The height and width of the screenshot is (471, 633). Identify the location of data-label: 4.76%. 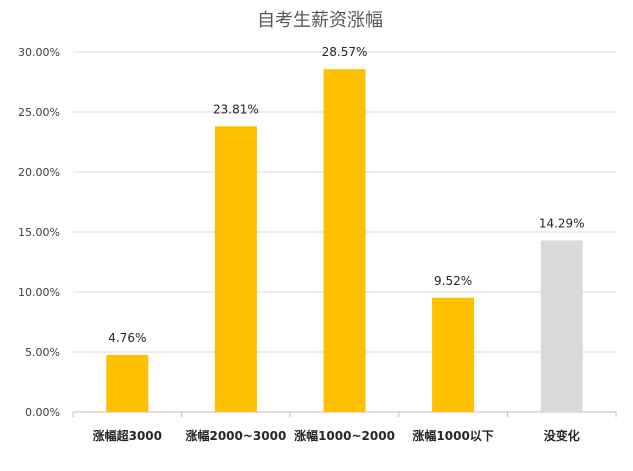
(127, 338).